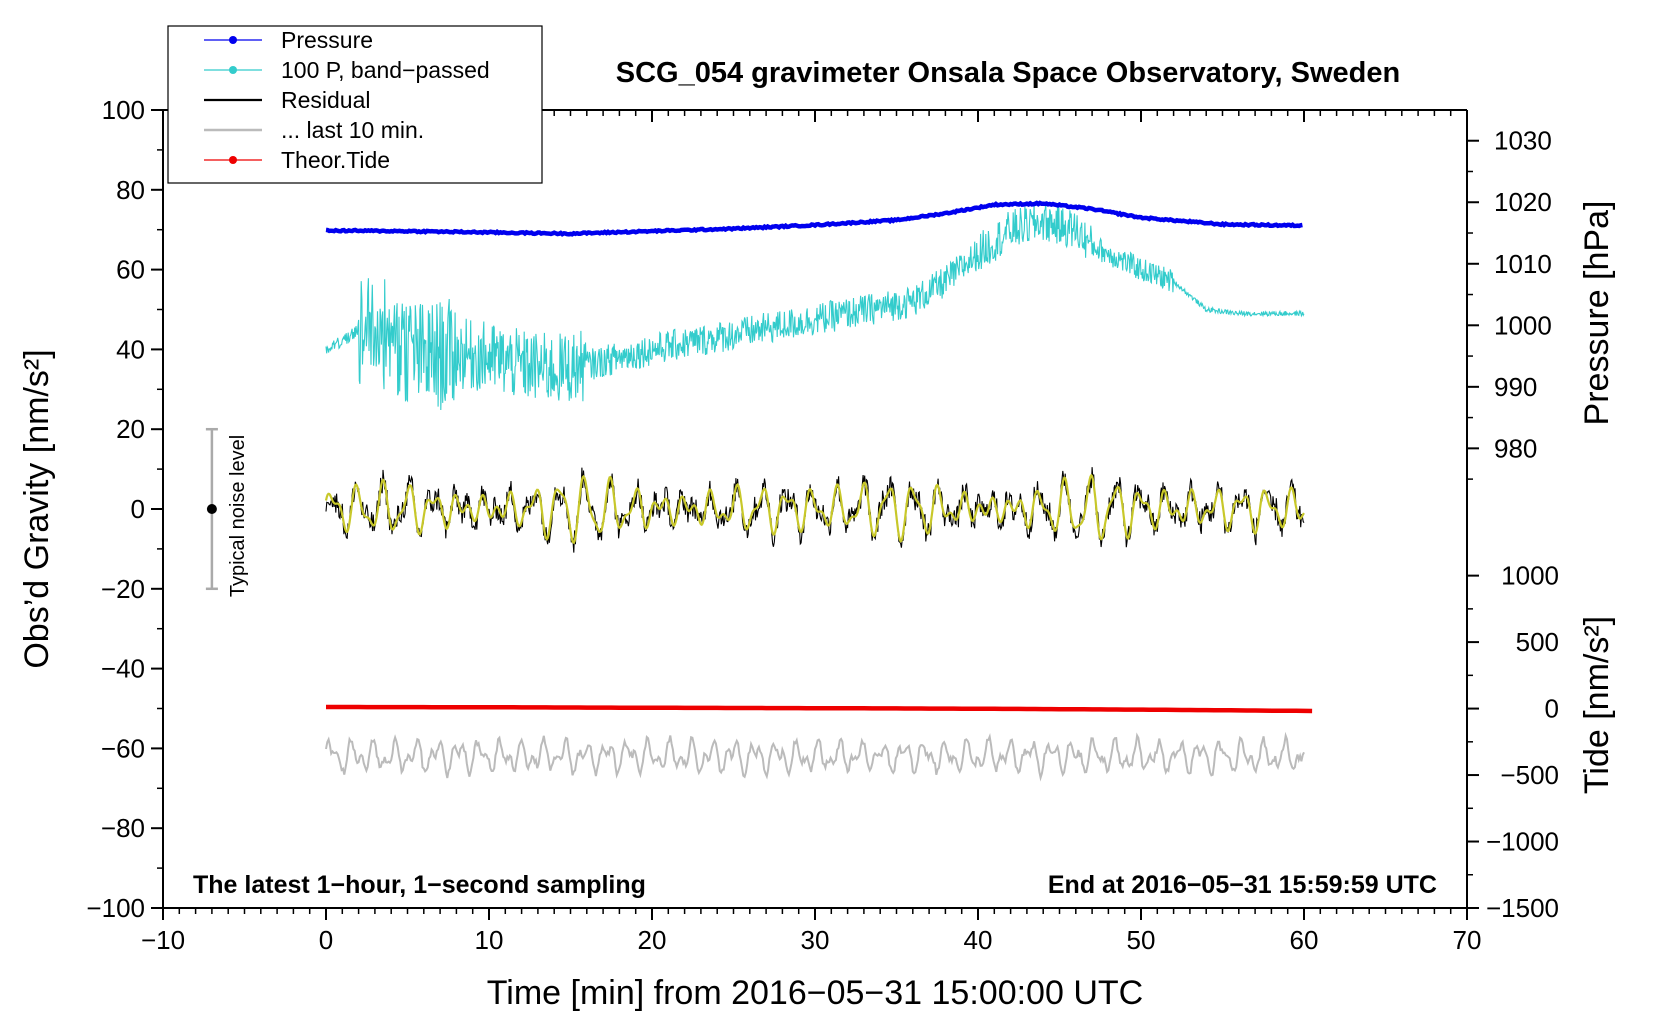 This screenshot has width=1660, height=1020. What do you see at coordinates (1537, 642) in the screenshot?
I see `tide-tick-label: 500` at bounding box center [1537, 642].